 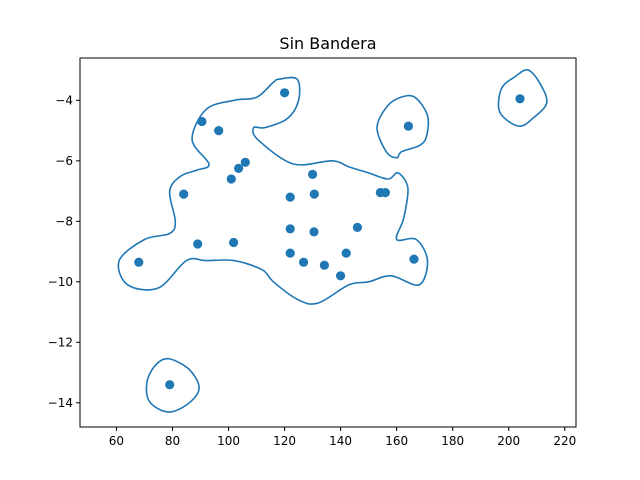 I want to click on x-tick-label: 200, so click(x=508, y=441).